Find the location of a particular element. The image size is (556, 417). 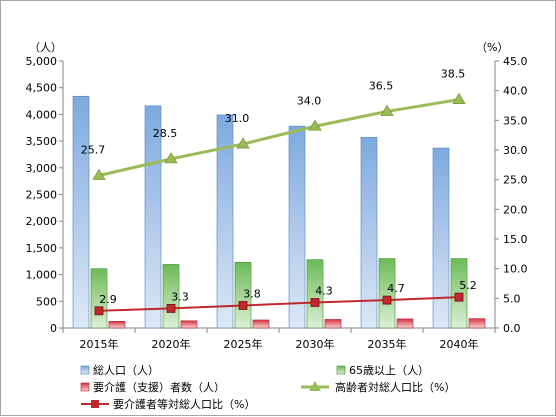

left-tick-label: 2,500 is located at coordinates (42, 195).